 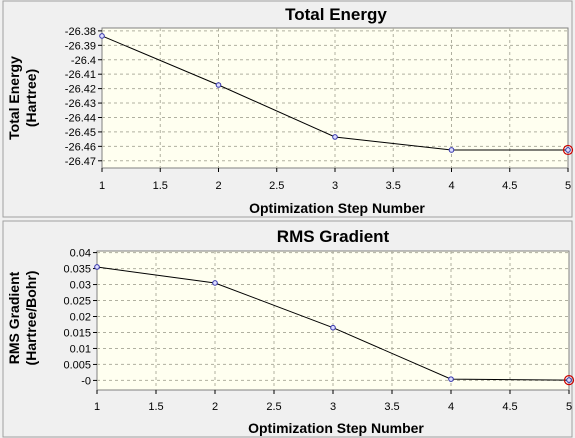 I want to click on y-tick-label: -26.44, so click(x=80, y=118).